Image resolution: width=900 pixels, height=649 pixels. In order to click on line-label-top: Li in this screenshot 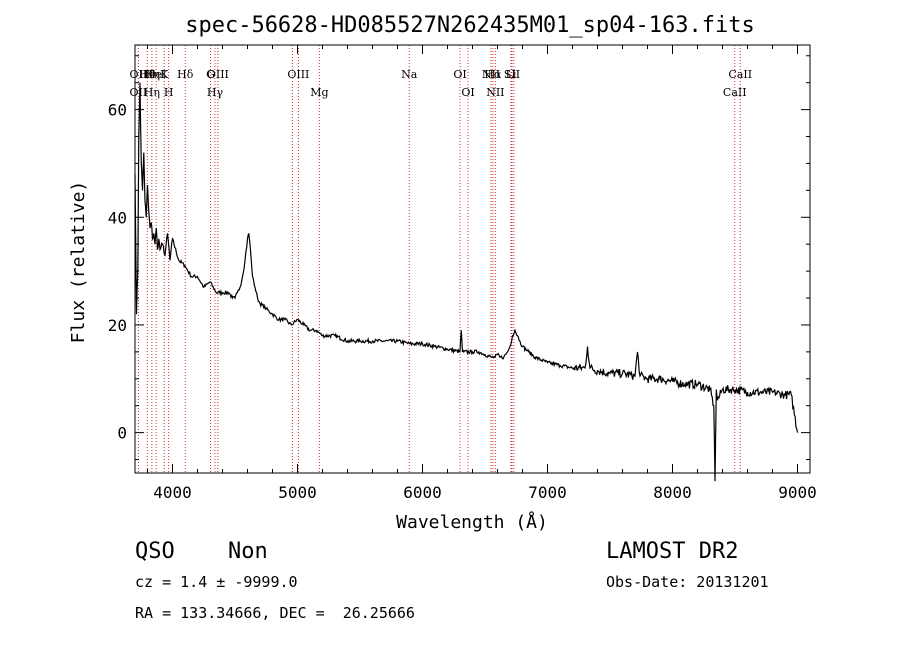, I will do `click(511, 74)`.